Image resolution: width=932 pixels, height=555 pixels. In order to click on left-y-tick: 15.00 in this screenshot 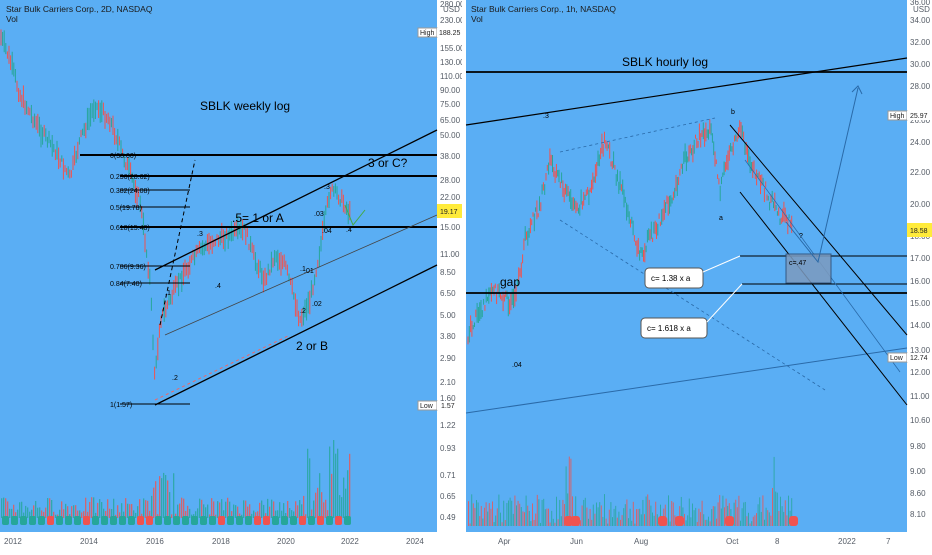, I will do `click(450, 227)`.